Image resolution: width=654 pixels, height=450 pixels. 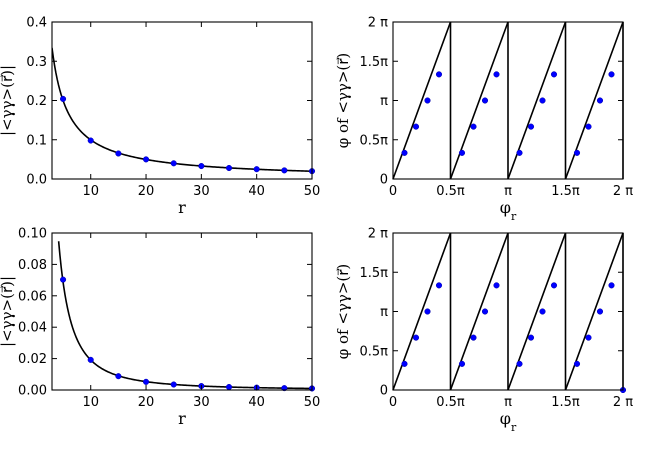 What do you see at coordinates (32, 328) in the screenshot?
I see `y-tick-label: 0.04` at bounding box center [32, 328].